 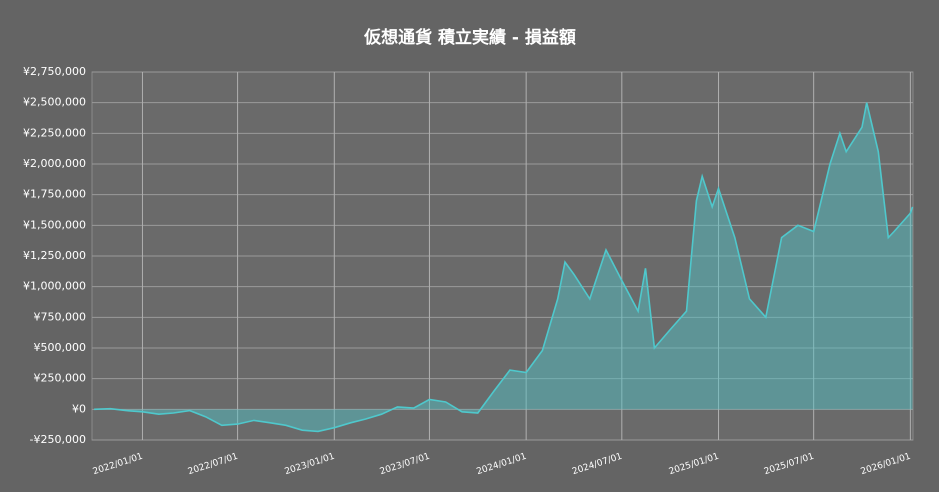 What do you see at coordinates (54, 194) in the screenshot?
I see `y-tick-label: ¥1,750,000` at bounding box center [54, 194].